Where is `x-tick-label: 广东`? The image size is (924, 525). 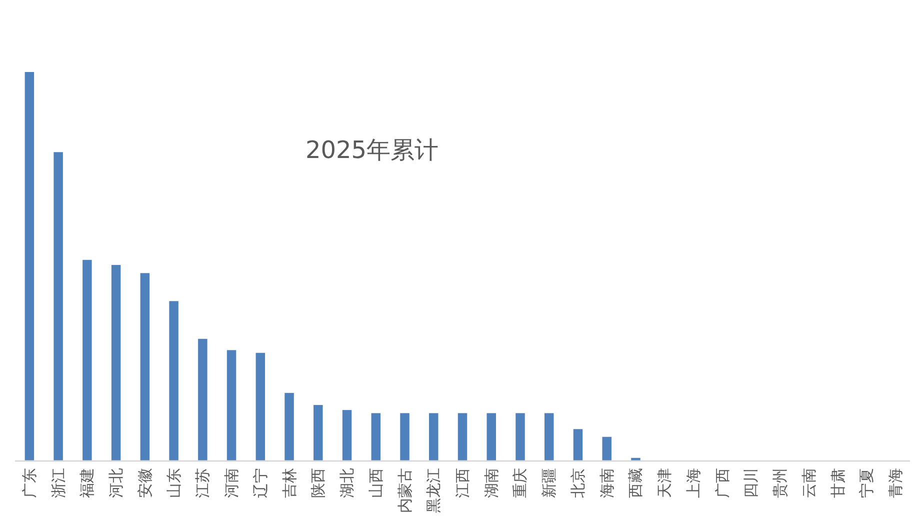
x-tick-label: 广东 is located at coordinates (29, 483).